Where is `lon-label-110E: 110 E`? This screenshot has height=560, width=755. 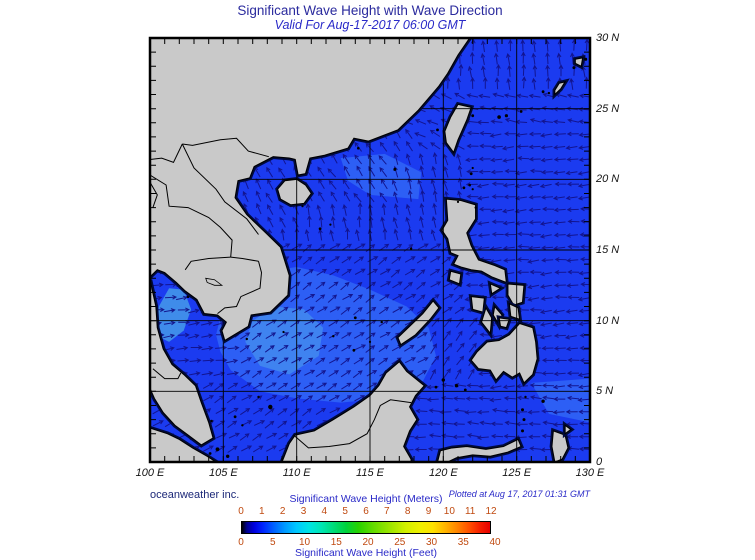
lon-label-110E: 110 E is located at coordinates (296, 473).